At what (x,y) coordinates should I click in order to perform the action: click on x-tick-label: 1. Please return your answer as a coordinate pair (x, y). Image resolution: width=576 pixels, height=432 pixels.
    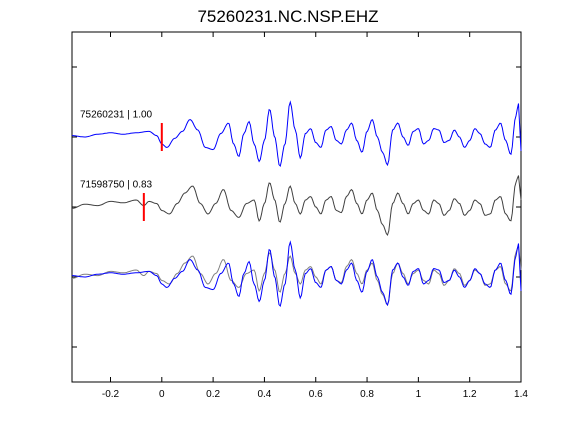
    Looking at the image, I should click on (419, 394).